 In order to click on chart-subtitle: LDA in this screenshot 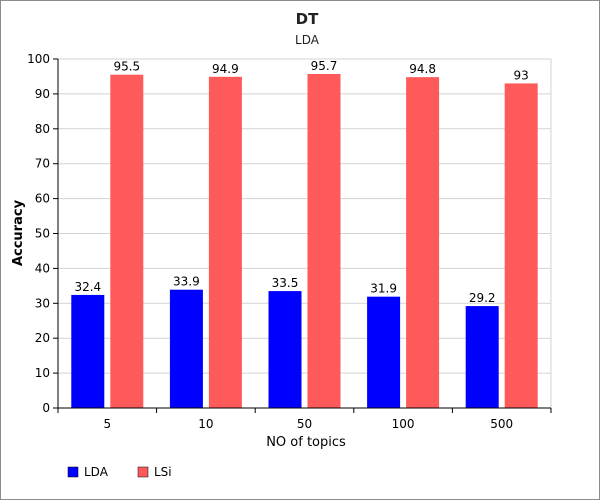, I will do `click(307, 40)`.